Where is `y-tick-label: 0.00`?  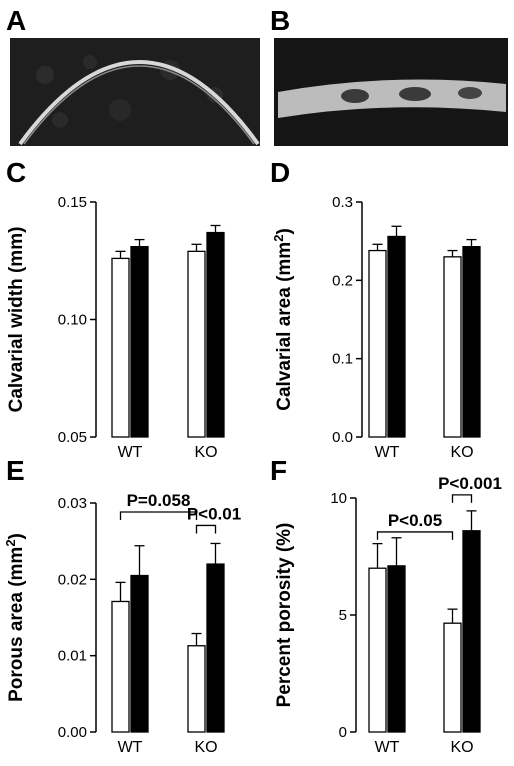
y-tick-label: 0.00 is located at coordinates (72, 732).